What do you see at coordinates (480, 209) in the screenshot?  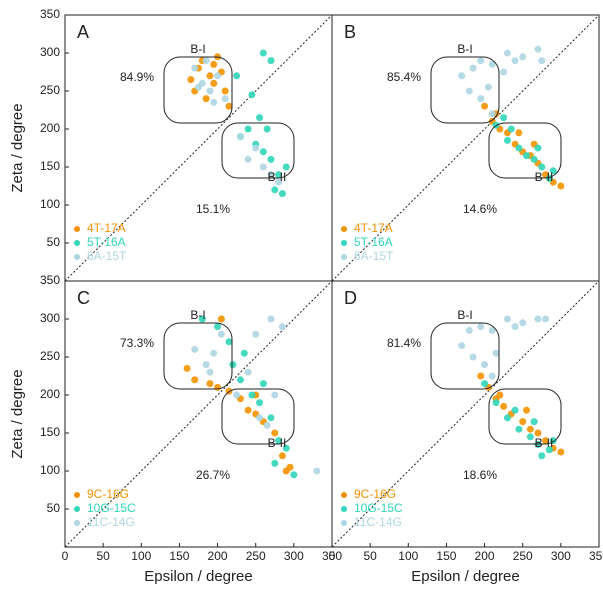 I see `annotation: 14.6%` at bounding box center [480, 209].